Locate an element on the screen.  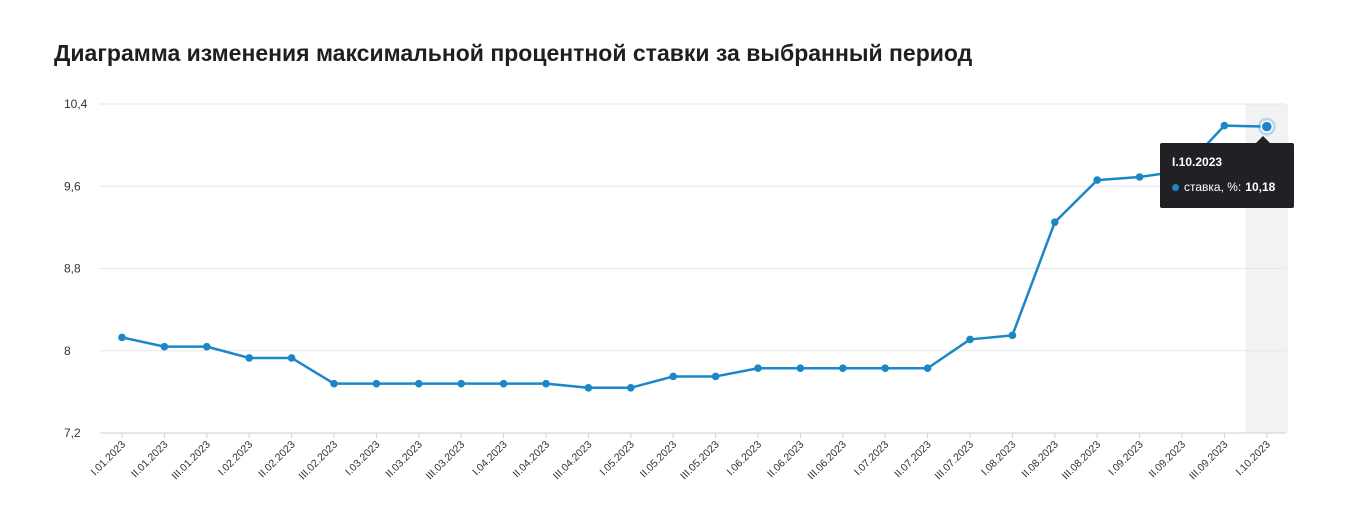
x-tick-label: III.09.2023 is located at coordinates (1209, 461).